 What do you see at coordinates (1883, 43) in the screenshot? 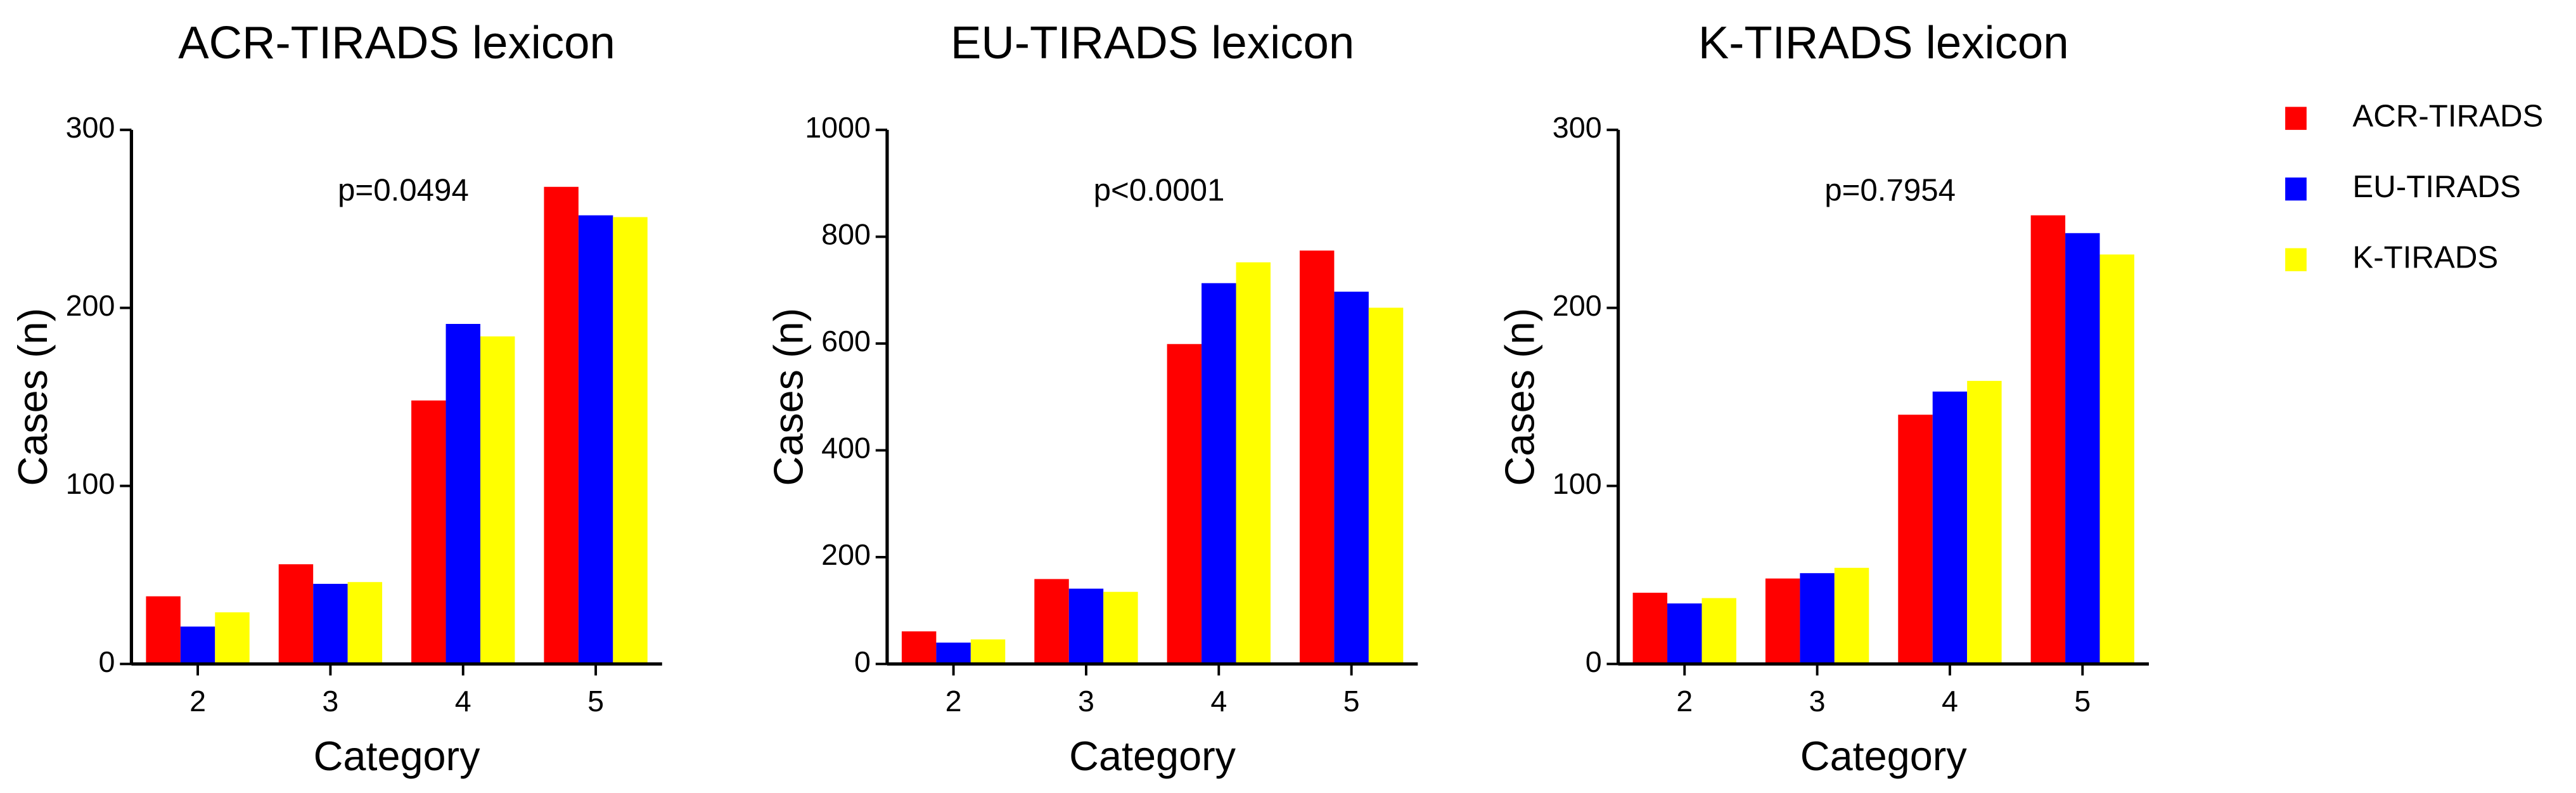
I see `chart-title: K-TIRADS lexicon` at bounding box center [1883, 43].